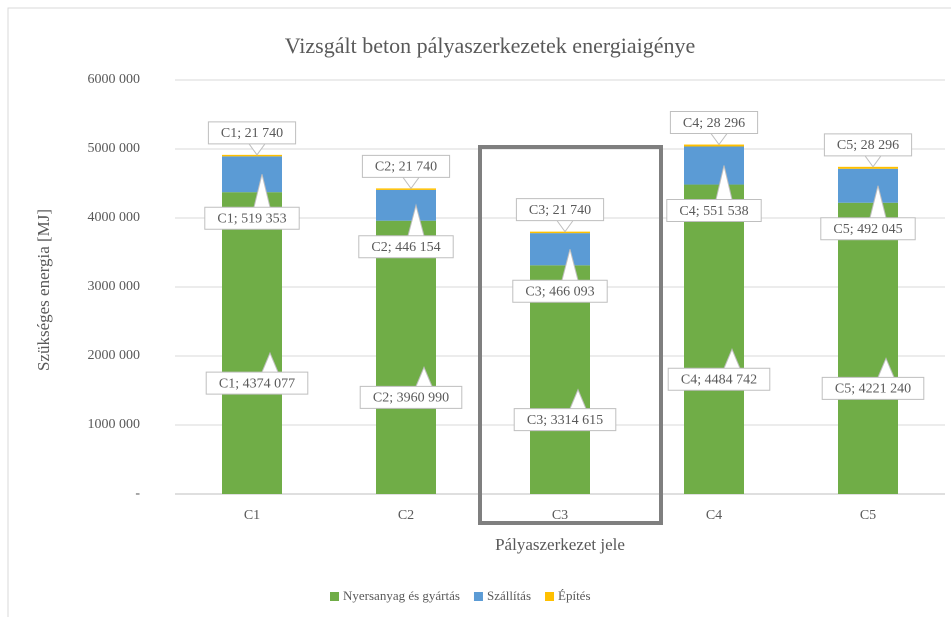 Image resolution: width=951 pixels, height=617 pixels. I want to click on data-label: C3; 466 093, so click(560, 276).